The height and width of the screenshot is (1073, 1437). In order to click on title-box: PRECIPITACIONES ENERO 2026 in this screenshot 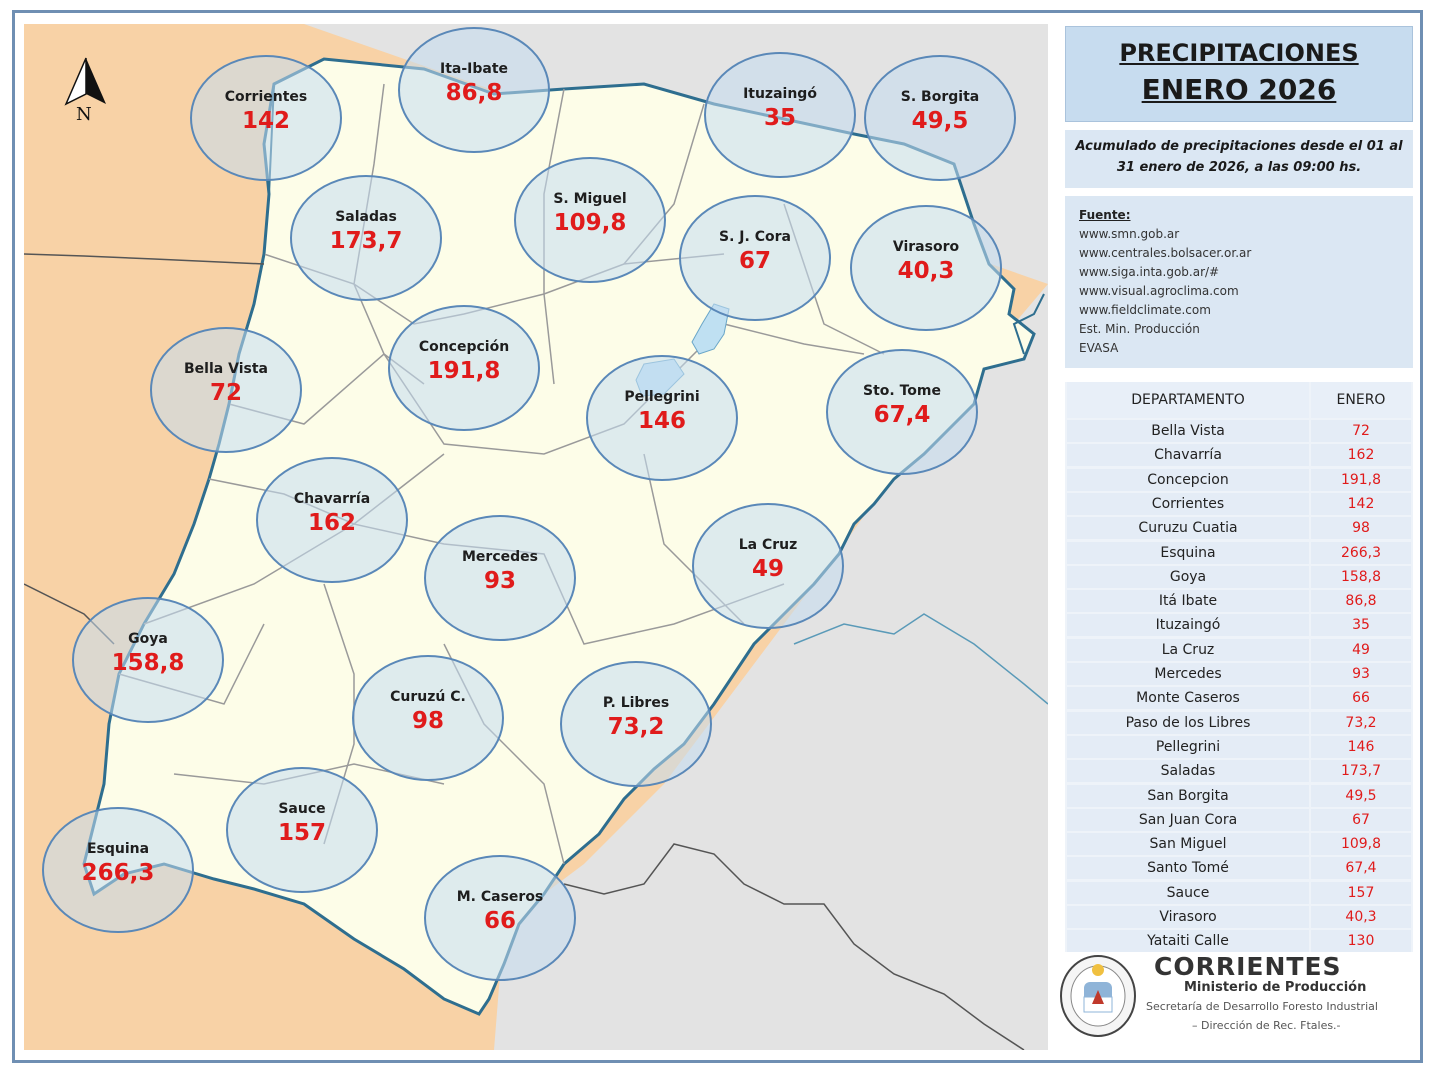, I will do `click(1239, 74)`.